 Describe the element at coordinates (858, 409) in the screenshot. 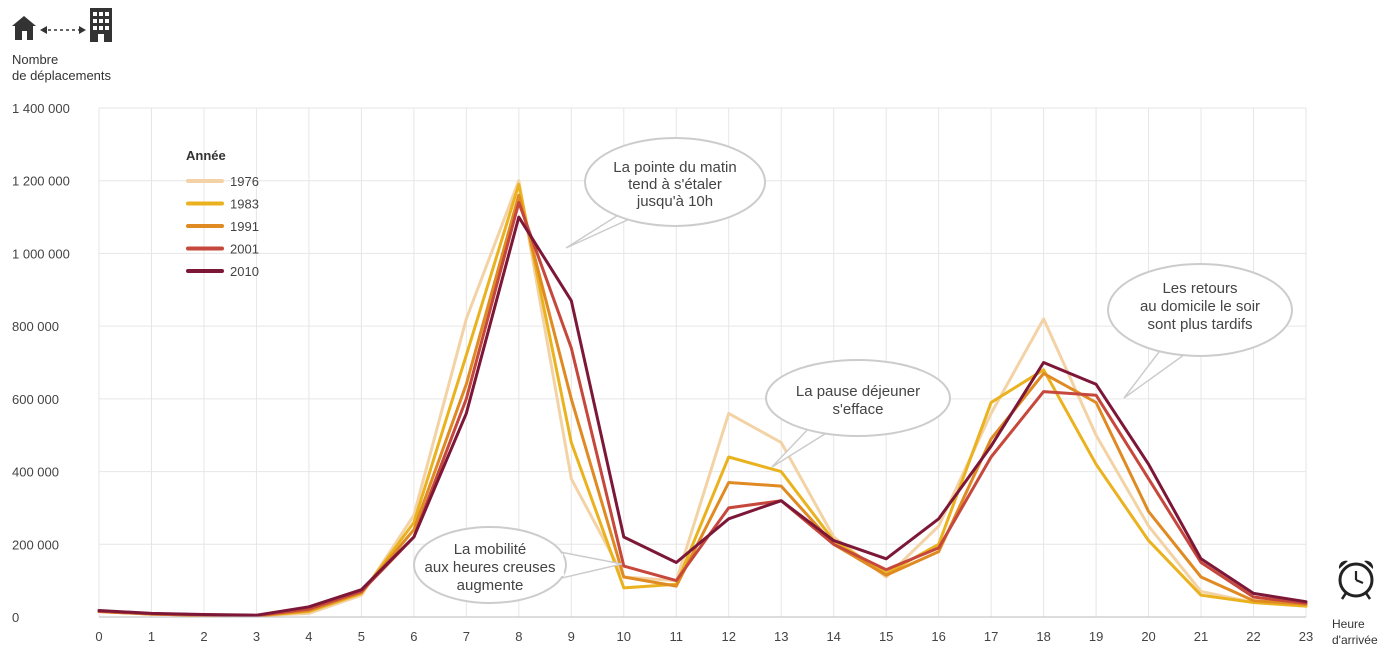

I see `callout-lunch-line-2: s'efface` at that location.